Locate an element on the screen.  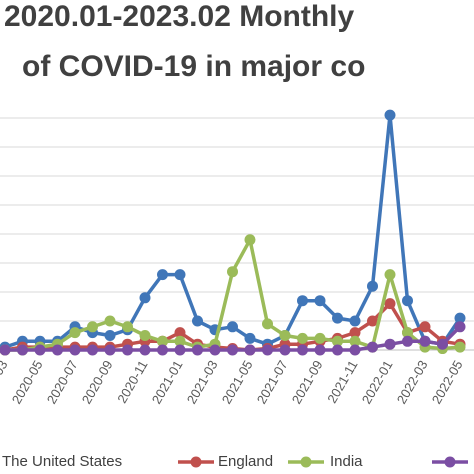
x-tick-label: 2021-01 is located at coordinates (167, 382).